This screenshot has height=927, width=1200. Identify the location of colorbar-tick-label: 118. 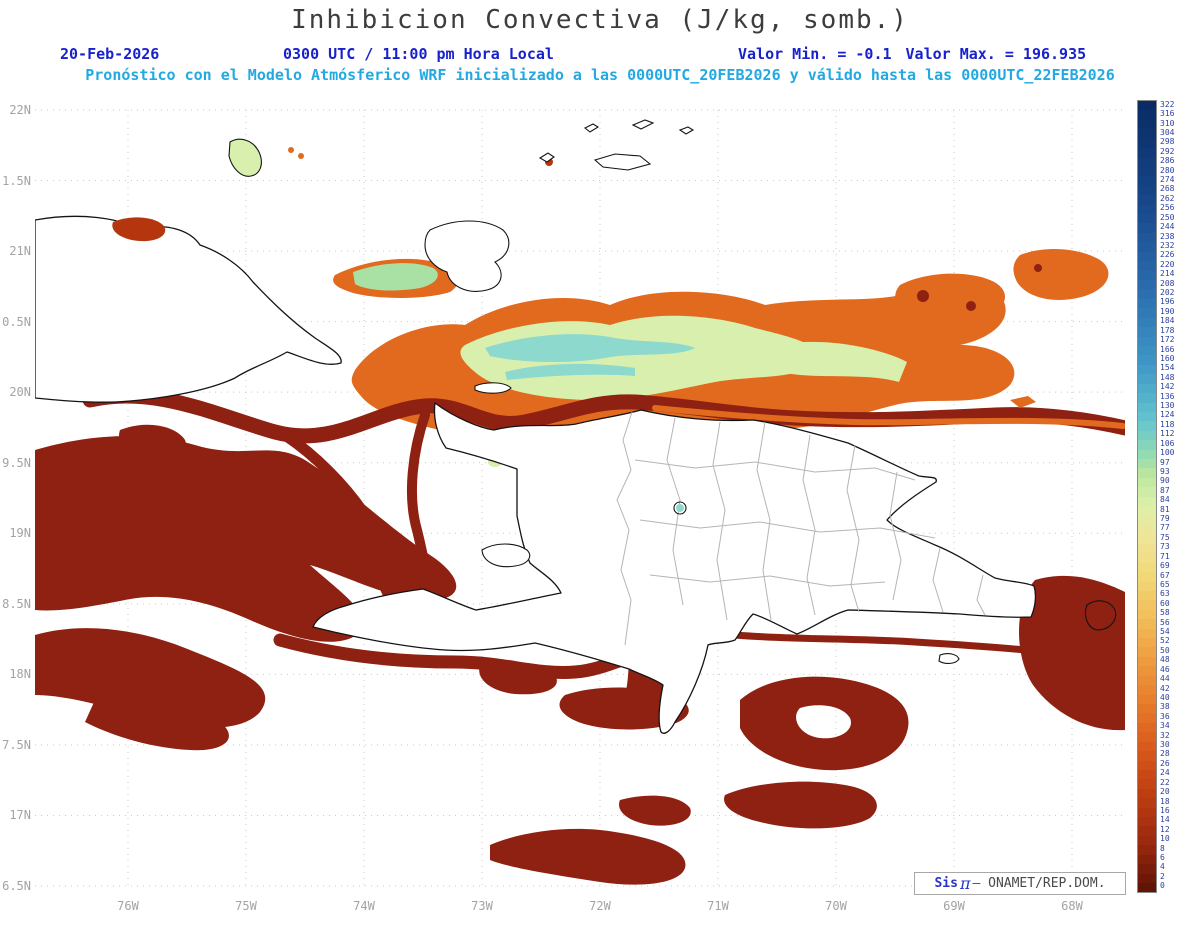
(1167, 424).